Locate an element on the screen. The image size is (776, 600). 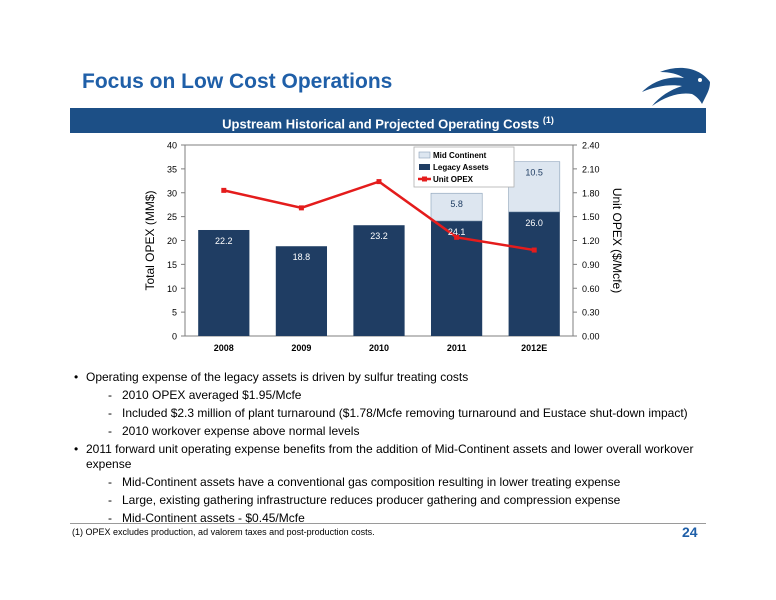
data-label-mid-continent: 5.8 is located at coordinates (456, 204).